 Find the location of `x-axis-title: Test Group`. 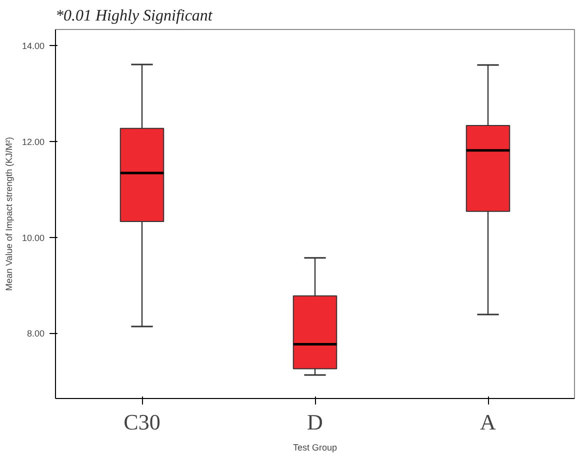

x-axis-title: Test Group is located at coordinates (315, 447).